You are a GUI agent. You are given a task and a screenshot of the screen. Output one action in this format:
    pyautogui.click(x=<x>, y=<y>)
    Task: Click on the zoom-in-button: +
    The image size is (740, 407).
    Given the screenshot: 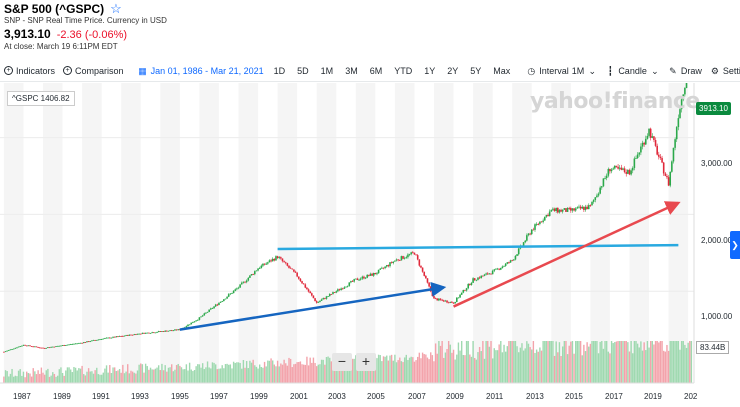 What is the action you would take?
    pyautogui.click(x=366, y=362)
    